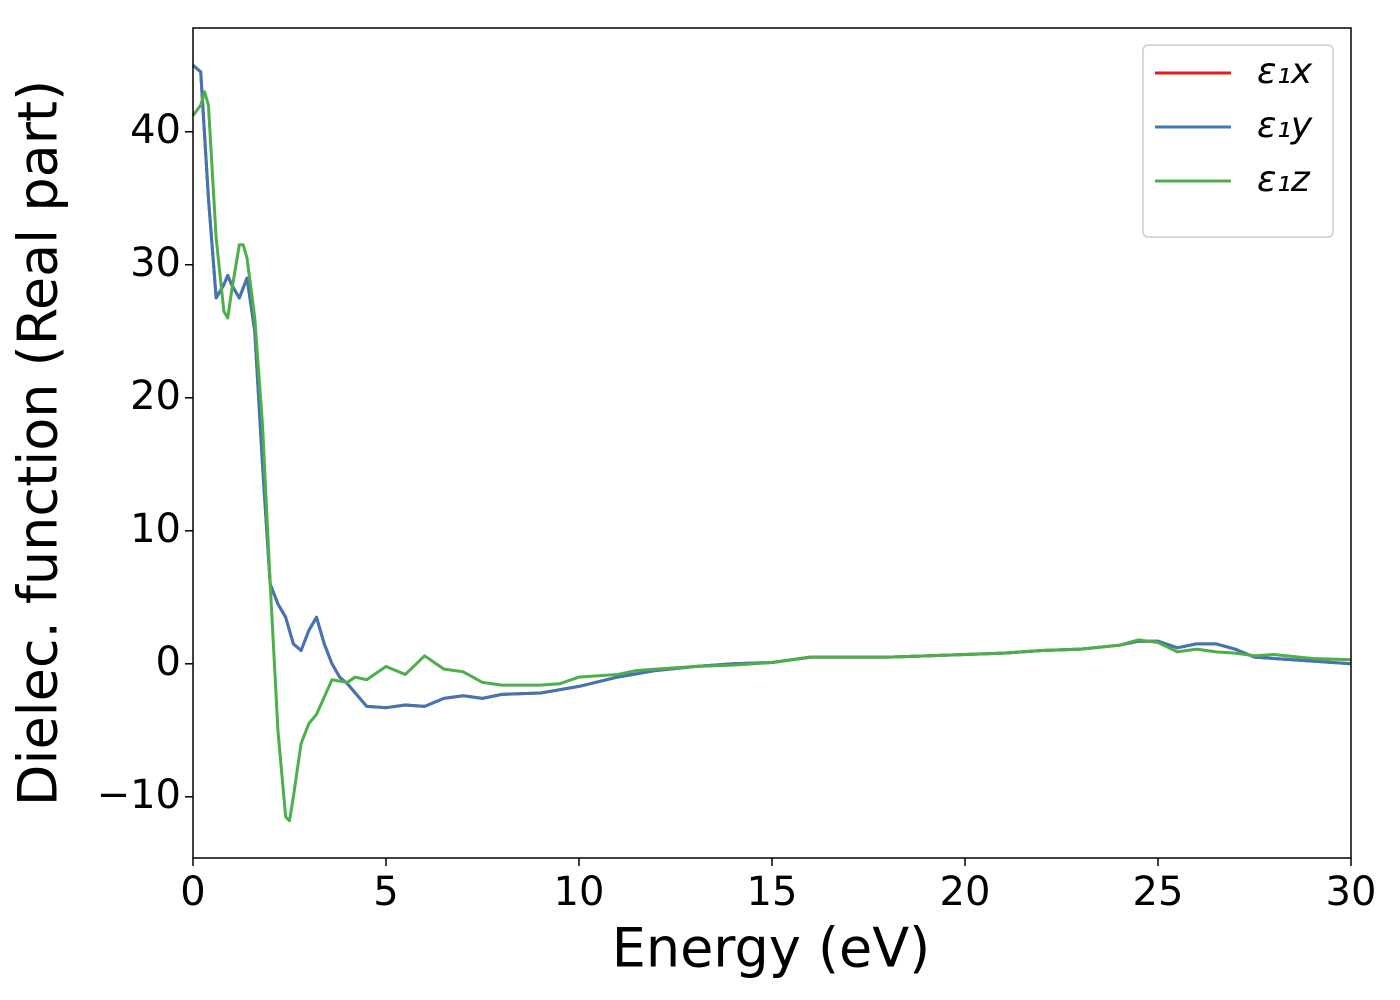  I want to click on y-tick-label: −10, so click(139, 795).